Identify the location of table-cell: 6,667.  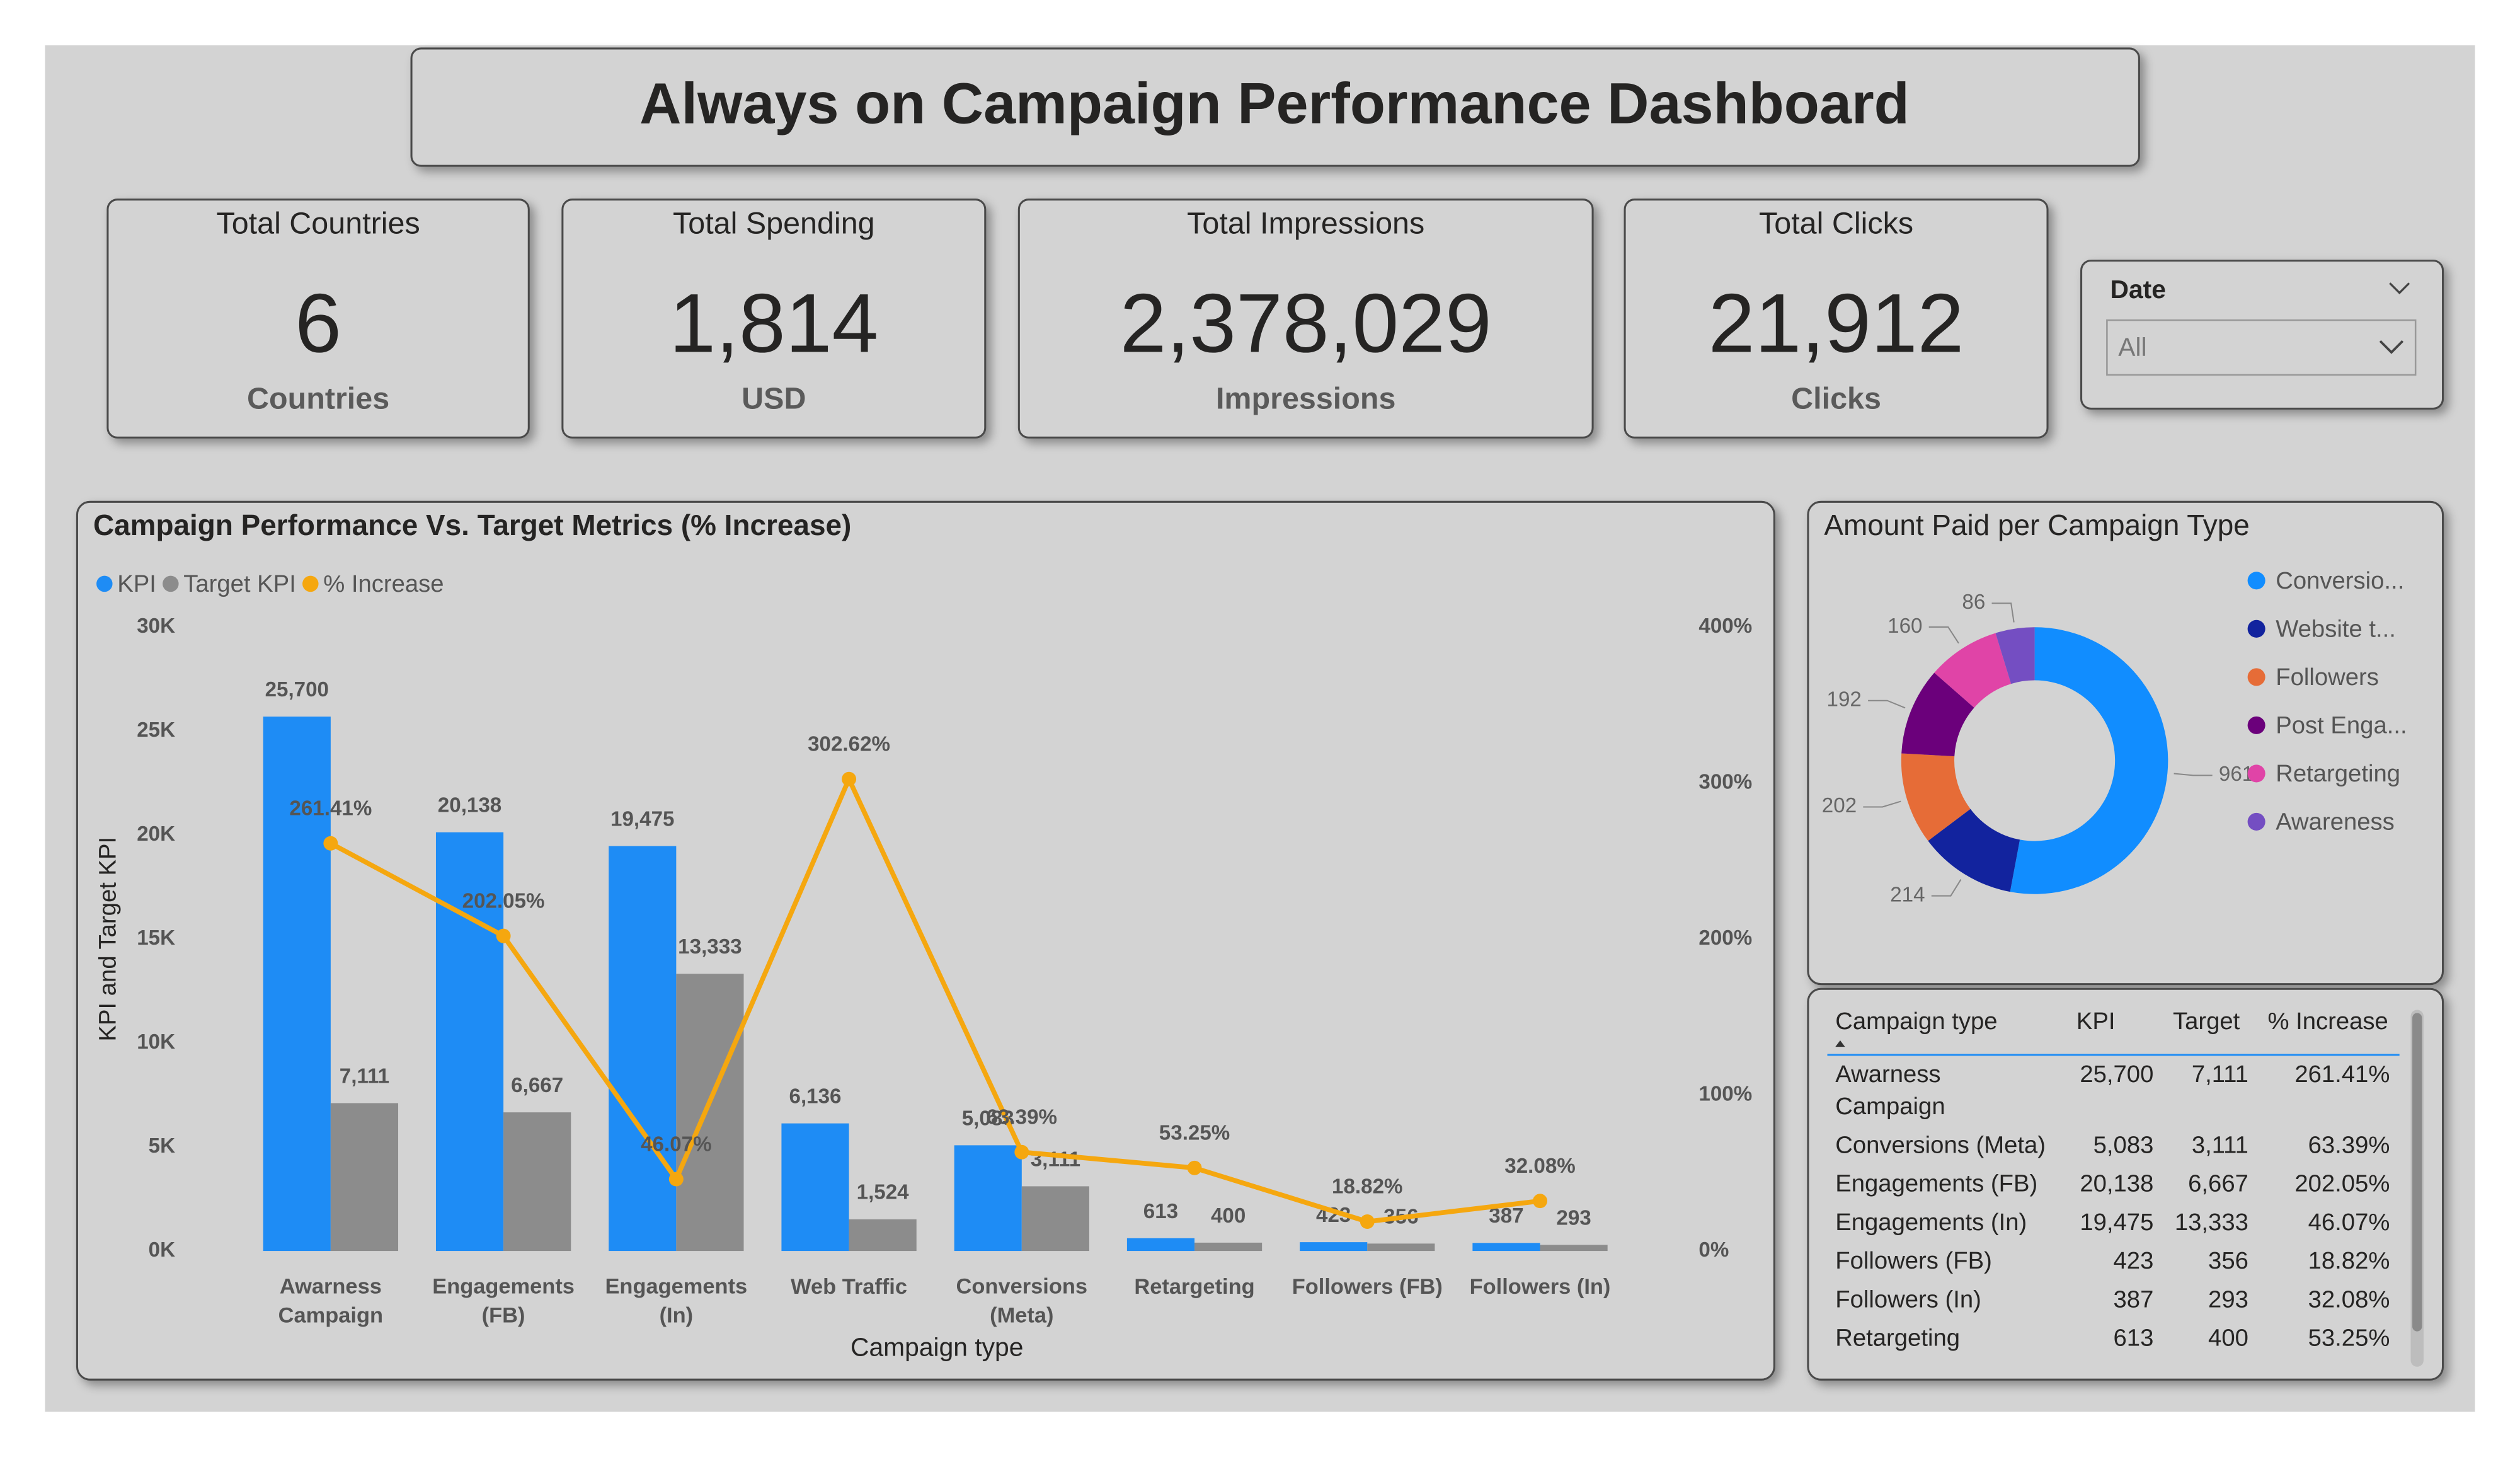
(2218, 1183).